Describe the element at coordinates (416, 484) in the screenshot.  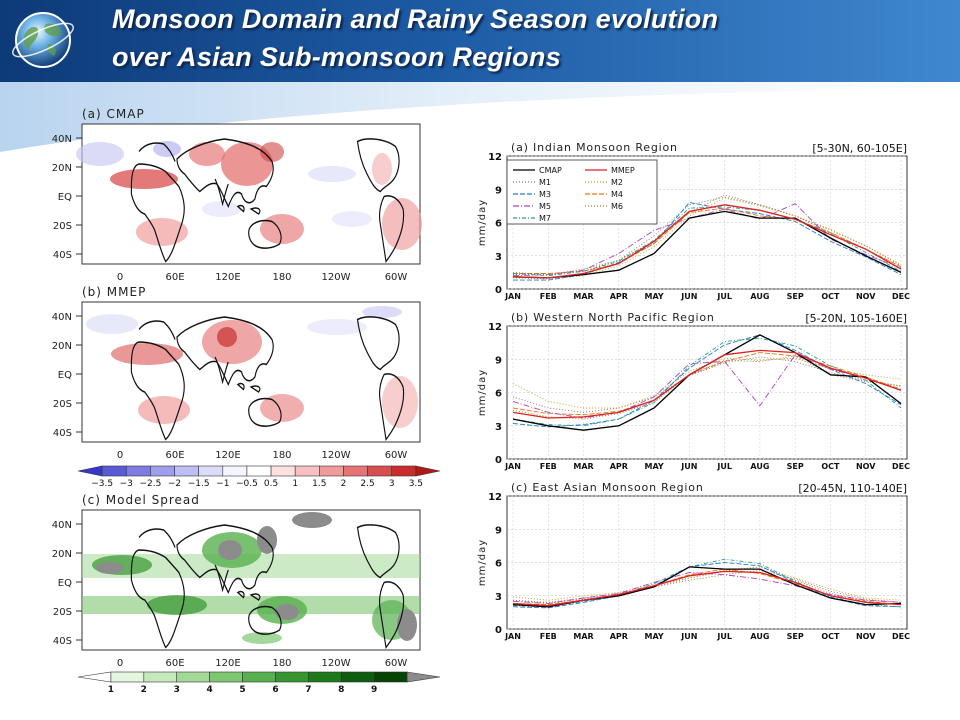
I see `colorbar-tick-label: 3.5` at that location.